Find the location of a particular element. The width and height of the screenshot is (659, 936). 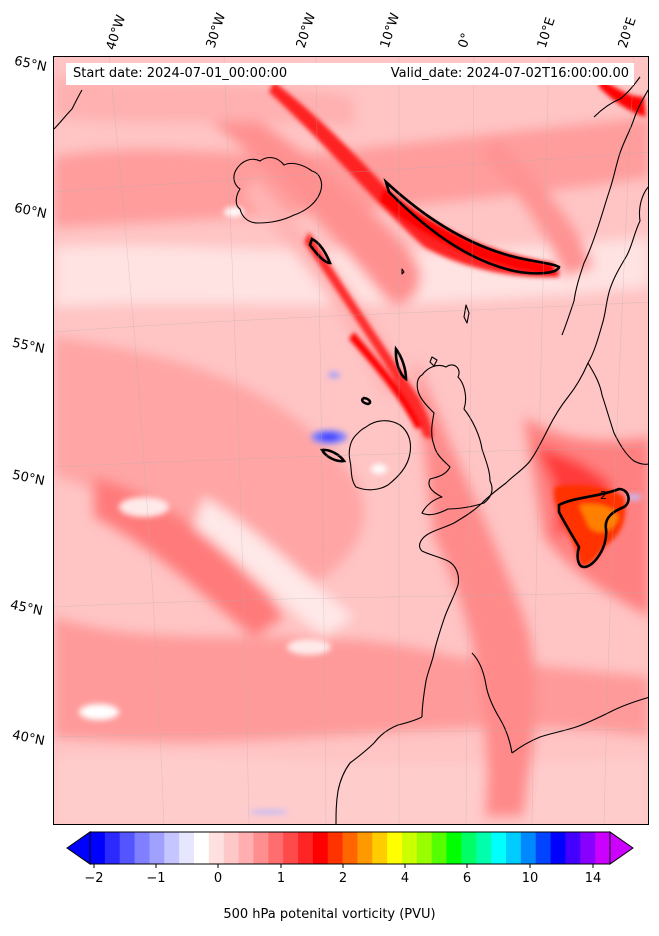

latitude-label: 55°N is located at coordinates (28, 346).